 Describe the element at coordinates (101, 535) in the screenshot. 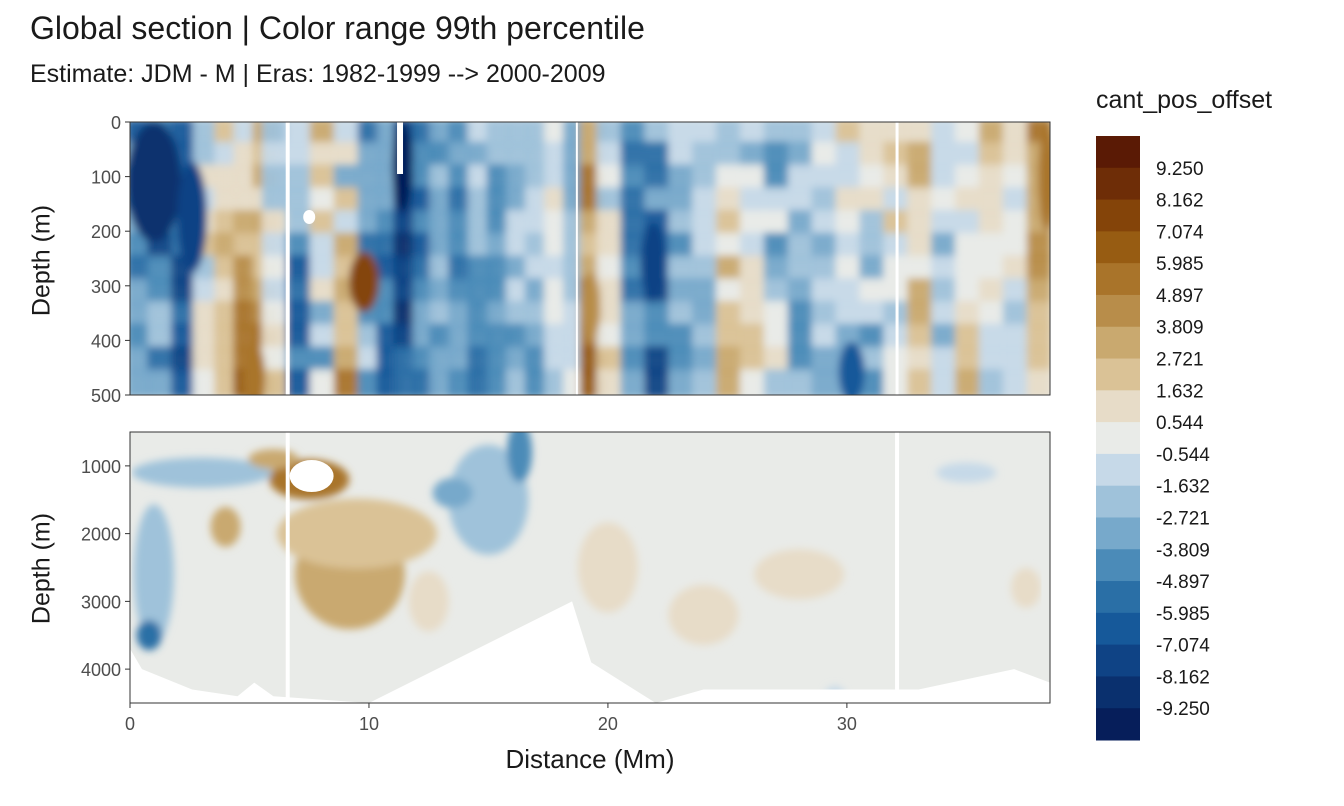

I see `y-tick-label-lower: 2000` at that location.